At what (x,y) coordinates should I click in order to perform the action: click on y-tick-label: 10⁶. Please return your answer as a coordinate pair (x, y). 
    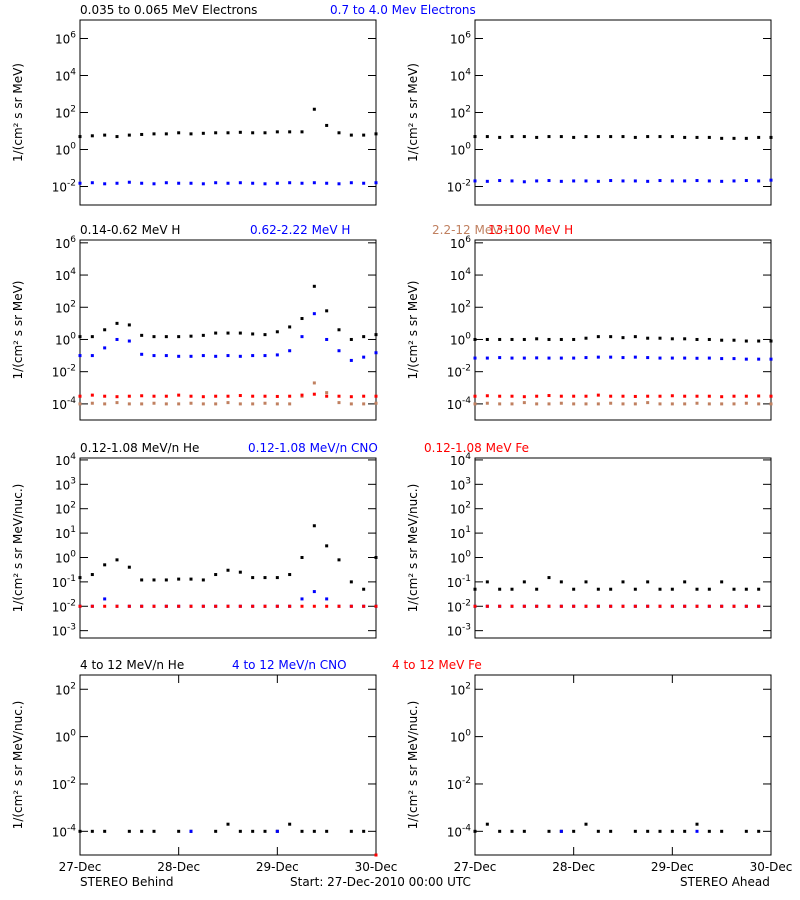
    Looking at the image, I should click on (65, 243).